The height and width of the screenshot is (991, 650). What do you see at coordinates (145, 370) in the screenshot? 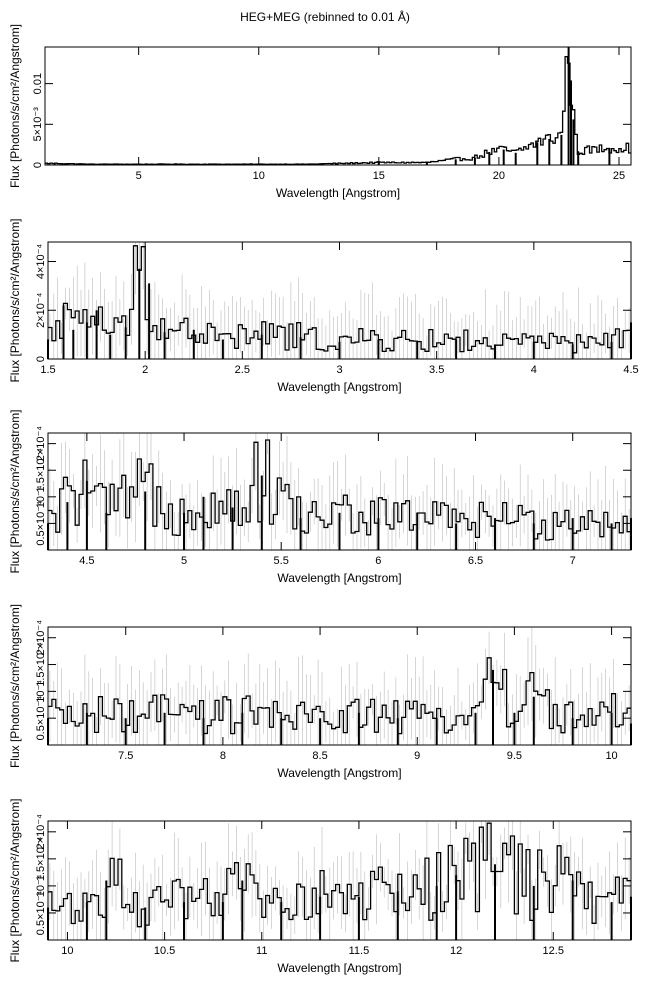
I see `x-tick-label: 2` at bounding box center [145, 370].